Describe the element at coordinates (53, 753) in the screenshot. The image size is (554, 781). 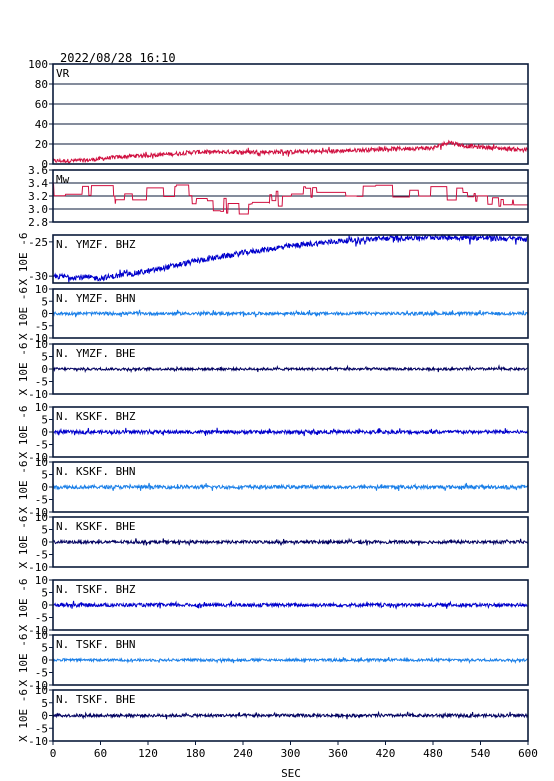
I see `x-tick-label: 0` at that location.